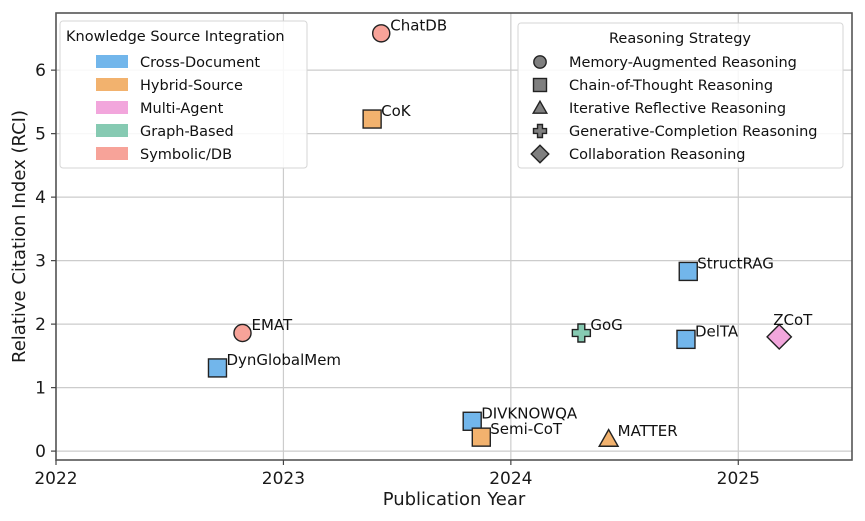  I want to click on legend-title: Reasoning Strategy, so click(680, 39).